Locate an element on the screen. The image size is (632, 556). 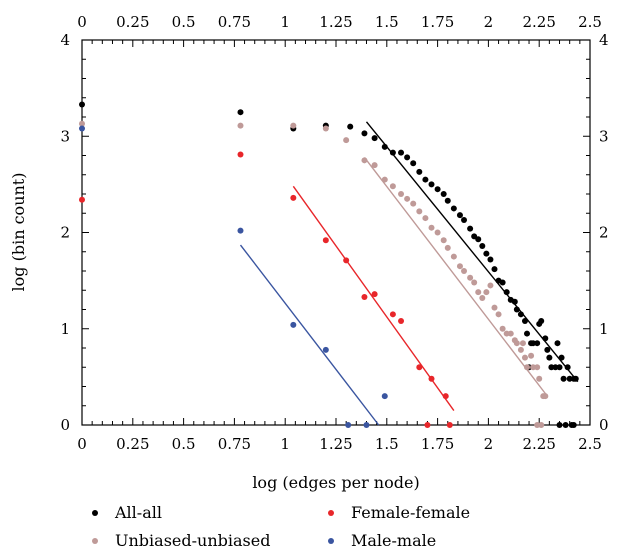
y-tick-label-right: 1 is located at coordinates (604, 329).